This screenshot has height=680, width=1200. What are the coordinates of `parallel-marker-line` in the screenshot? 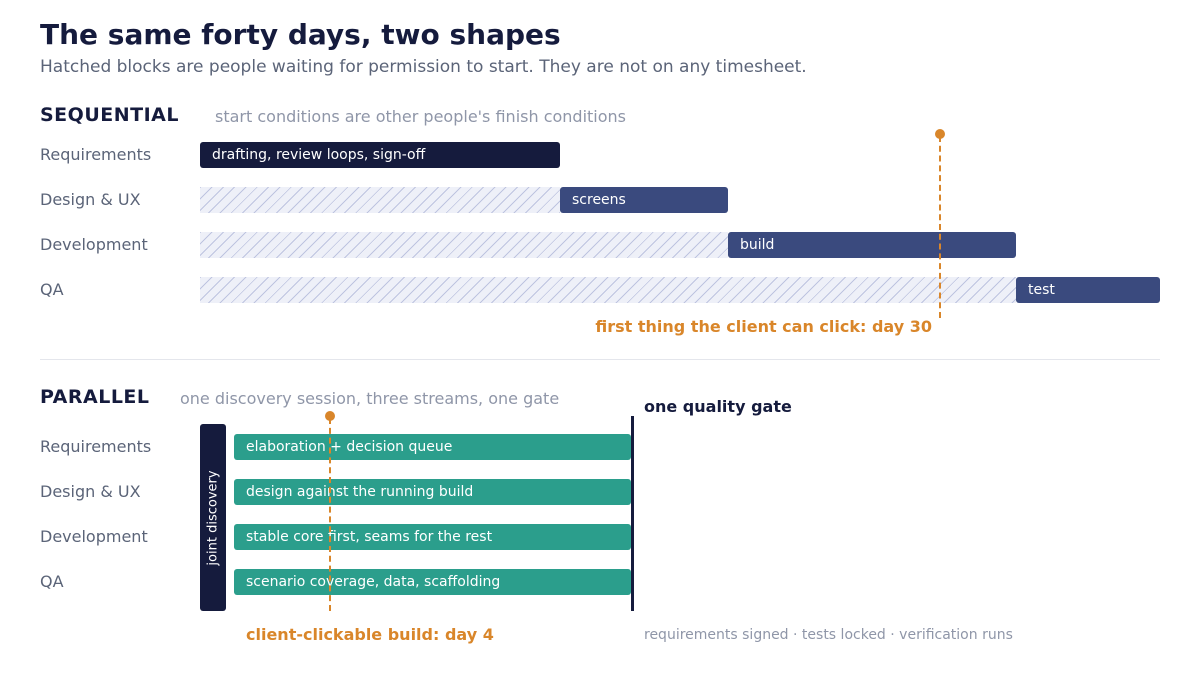 It's located at (330, 514).